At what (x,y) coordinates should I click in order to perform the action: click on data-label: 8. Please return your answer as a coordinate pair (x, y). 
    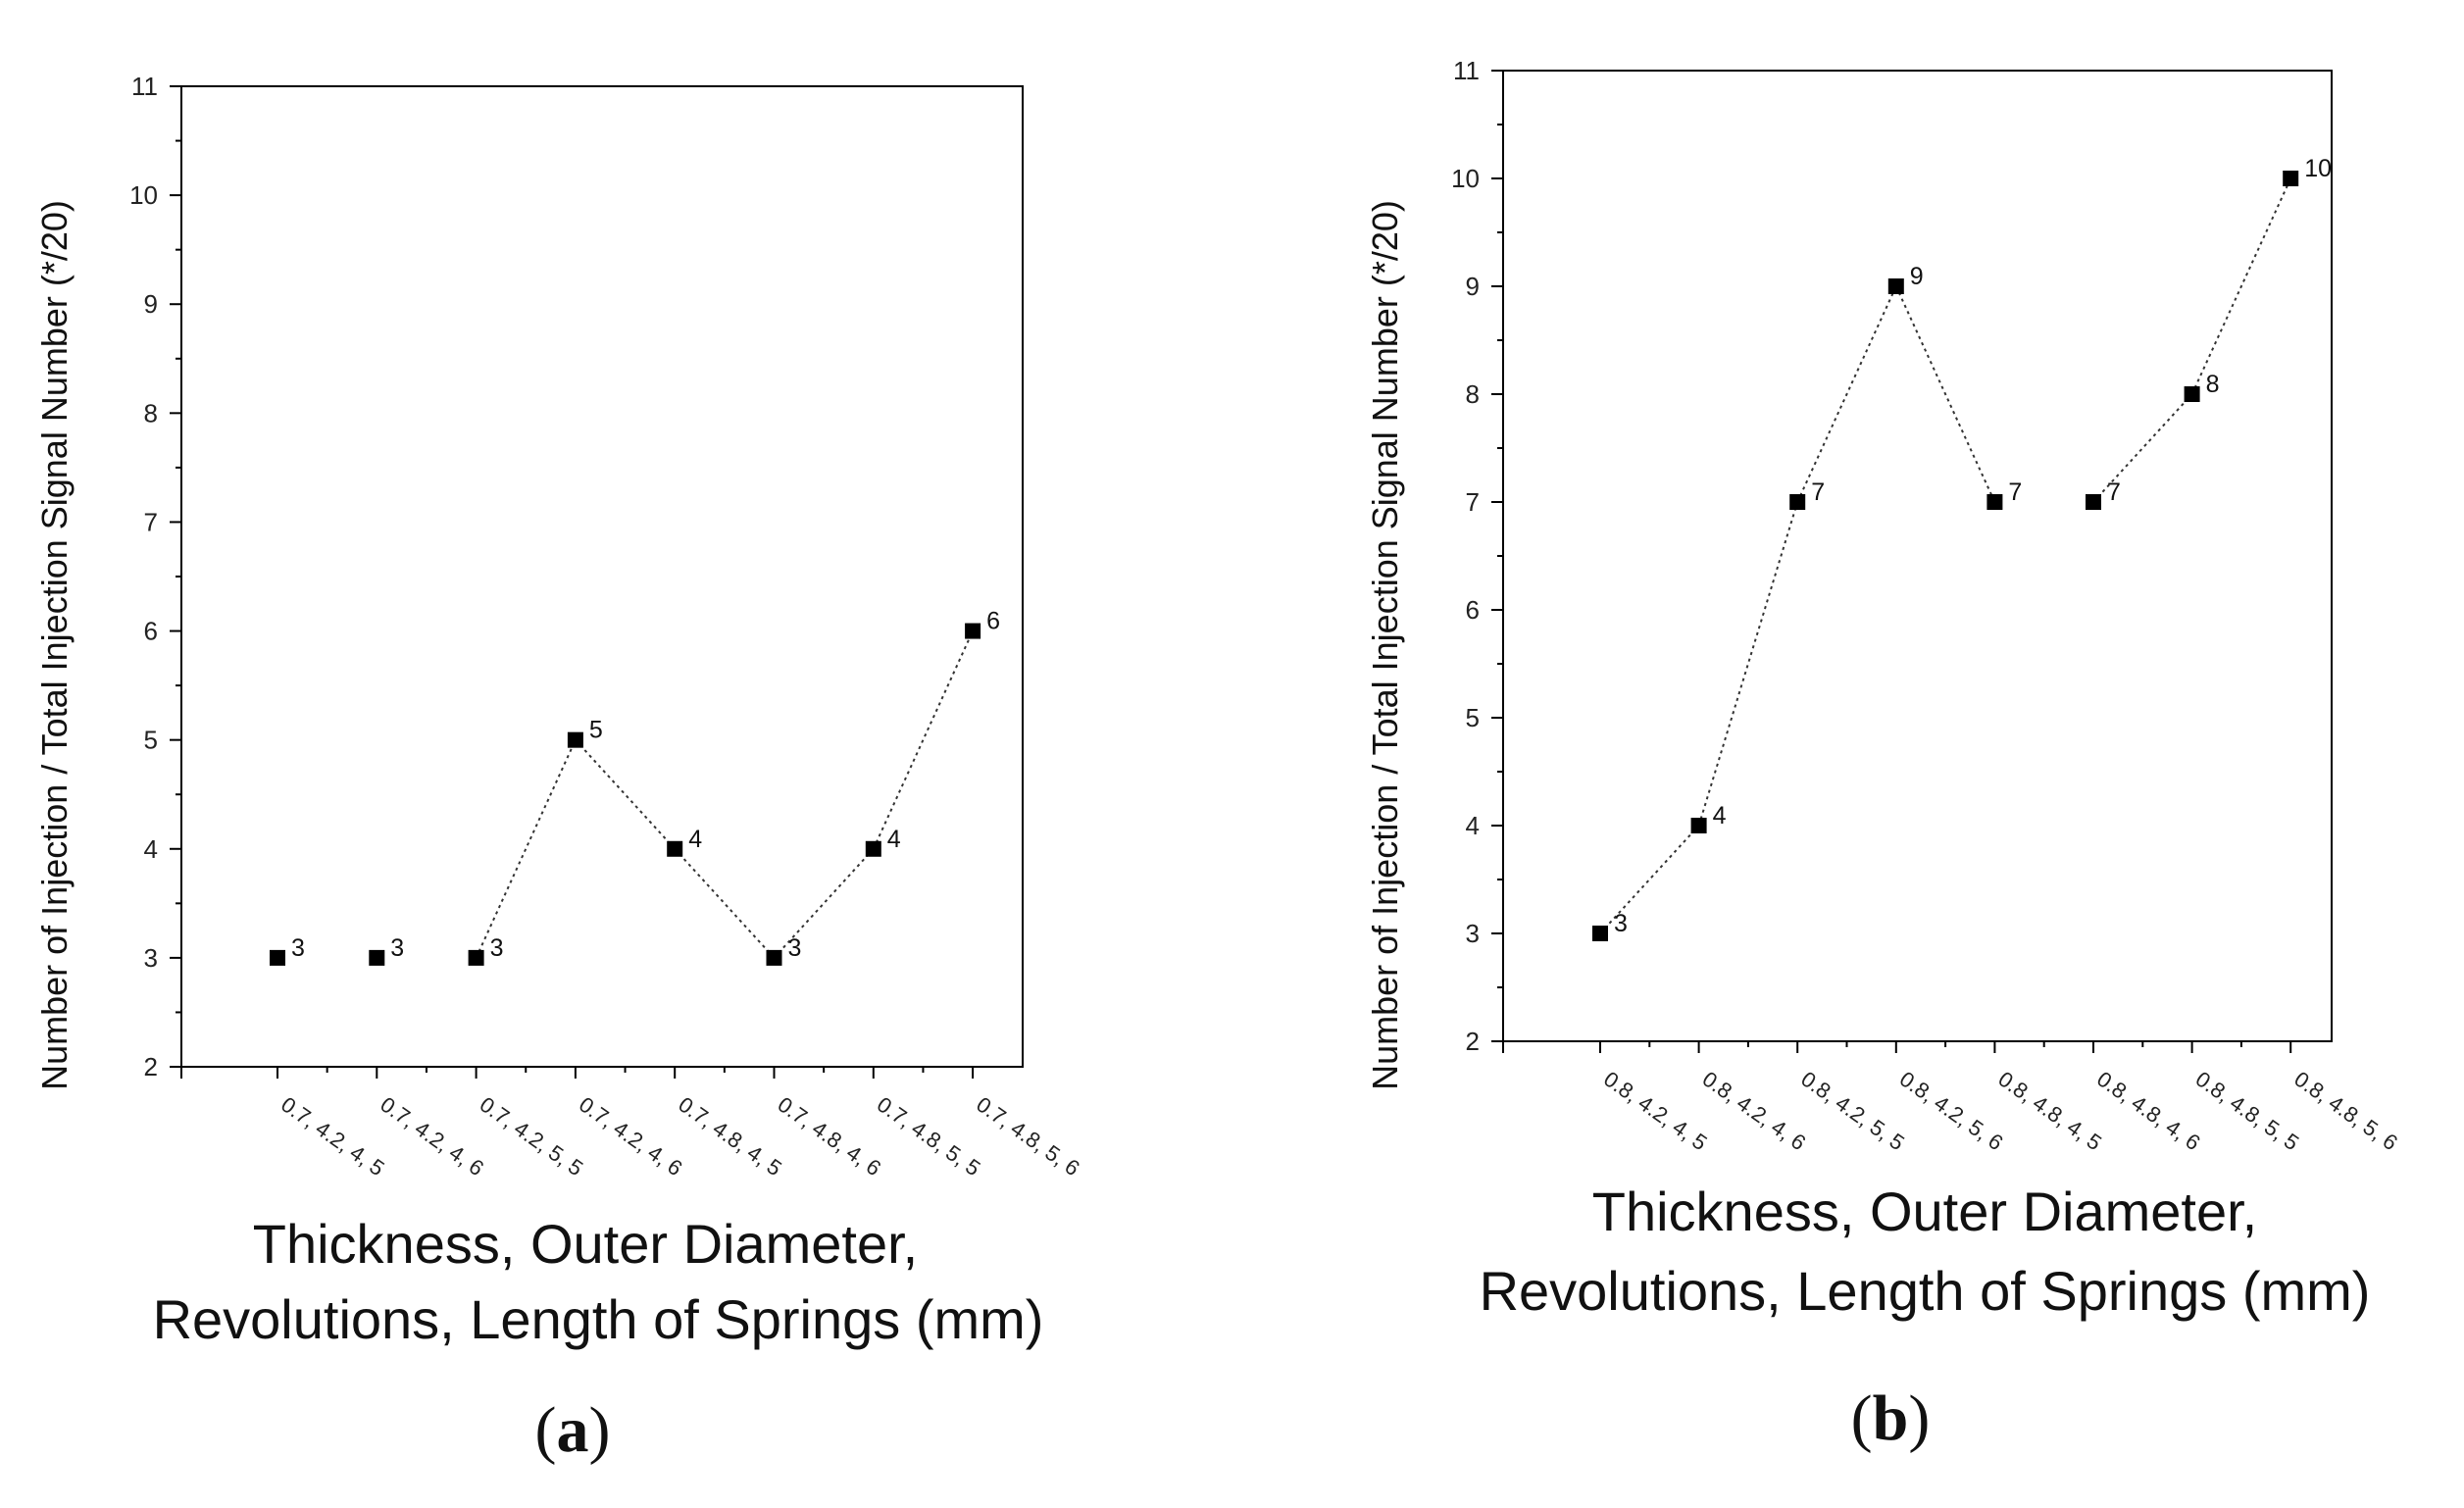
    Looking at the image, I should click on (2213, 385).